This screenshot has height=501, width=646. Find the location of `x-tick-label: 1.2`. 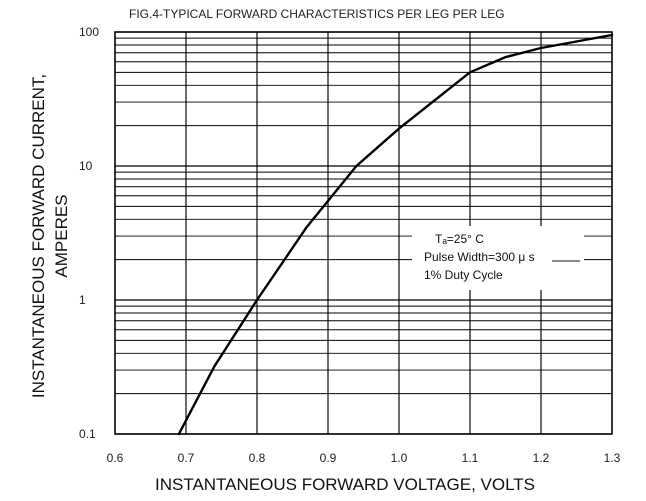

x-tick-label: 1.2 is located at coordinates (541, 458).